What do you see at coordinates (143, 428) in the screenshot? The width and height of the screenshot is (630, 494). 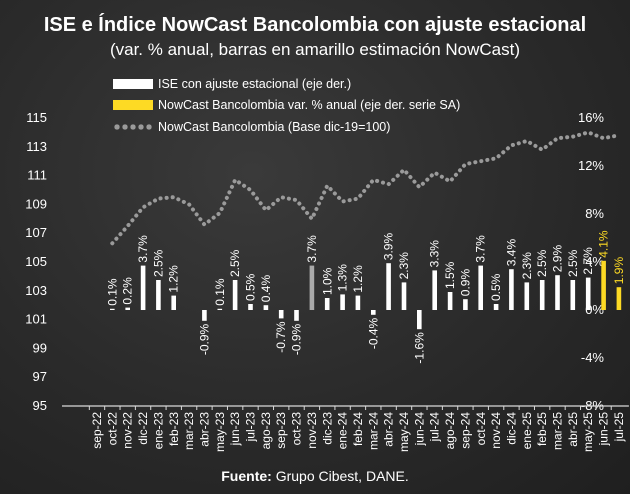 I see `x-tick-label: dic-22` at bounding box center [143, 428].